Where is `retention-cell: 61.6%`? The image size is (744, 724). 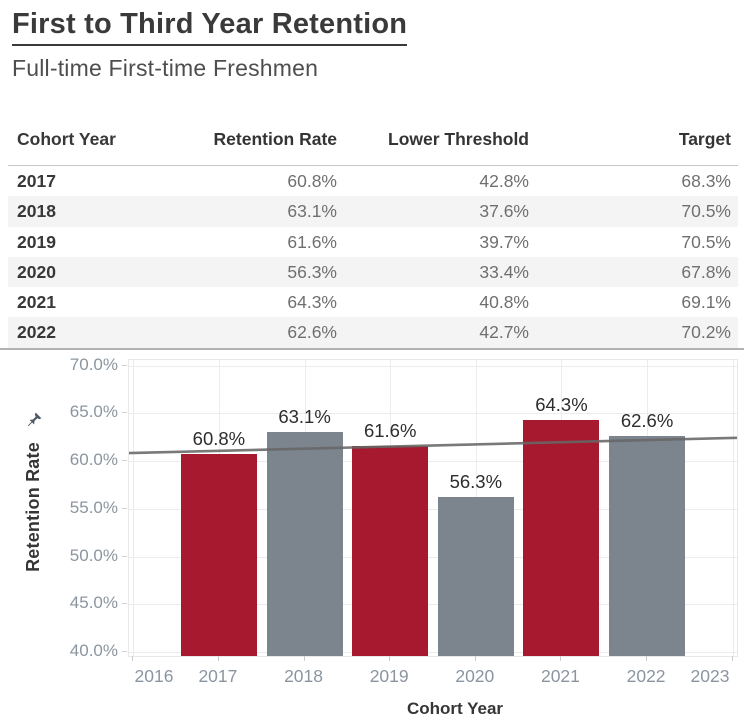
retention-cell: 61.6% is located at coordinates (312, 241).